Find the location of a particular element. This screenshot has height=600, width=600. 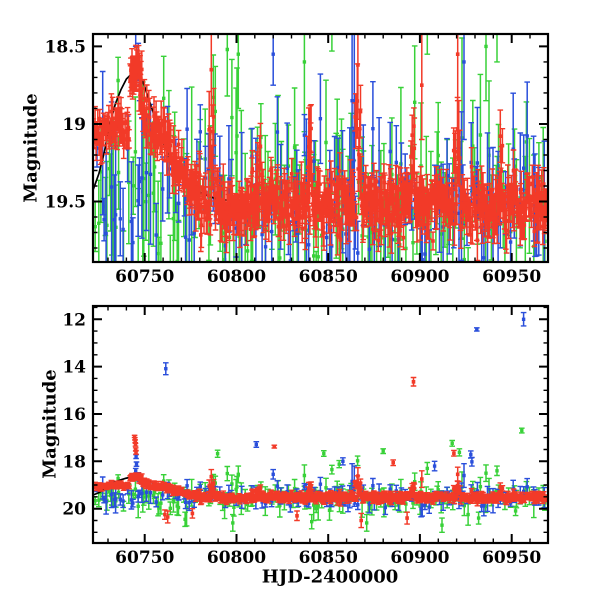

bottom-xtick-label: 60800 is located at coordinates (236, 558).